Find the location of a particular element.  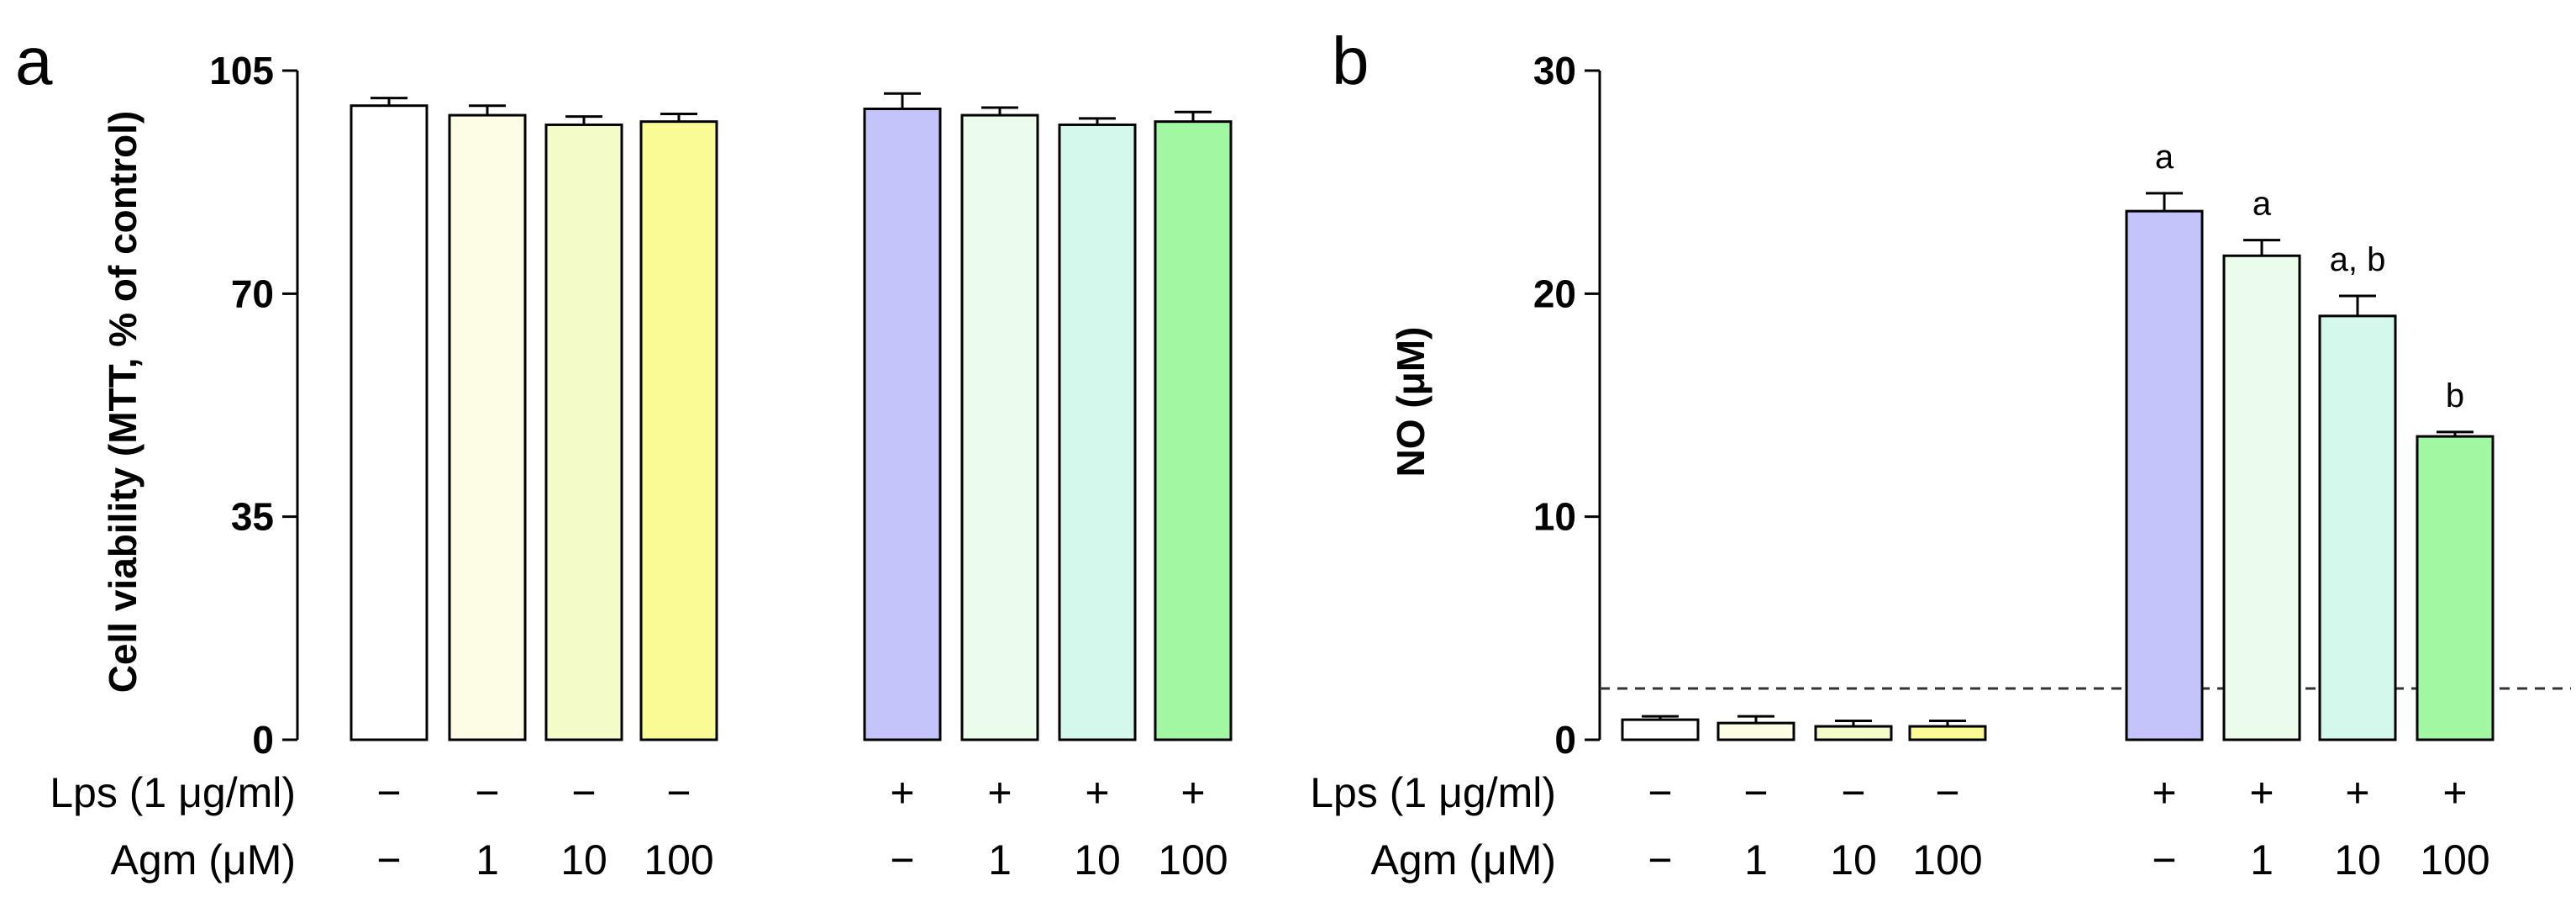

lps-row-label-b: Lps (1 μg/ml) is located at coordinates (1433, 793).